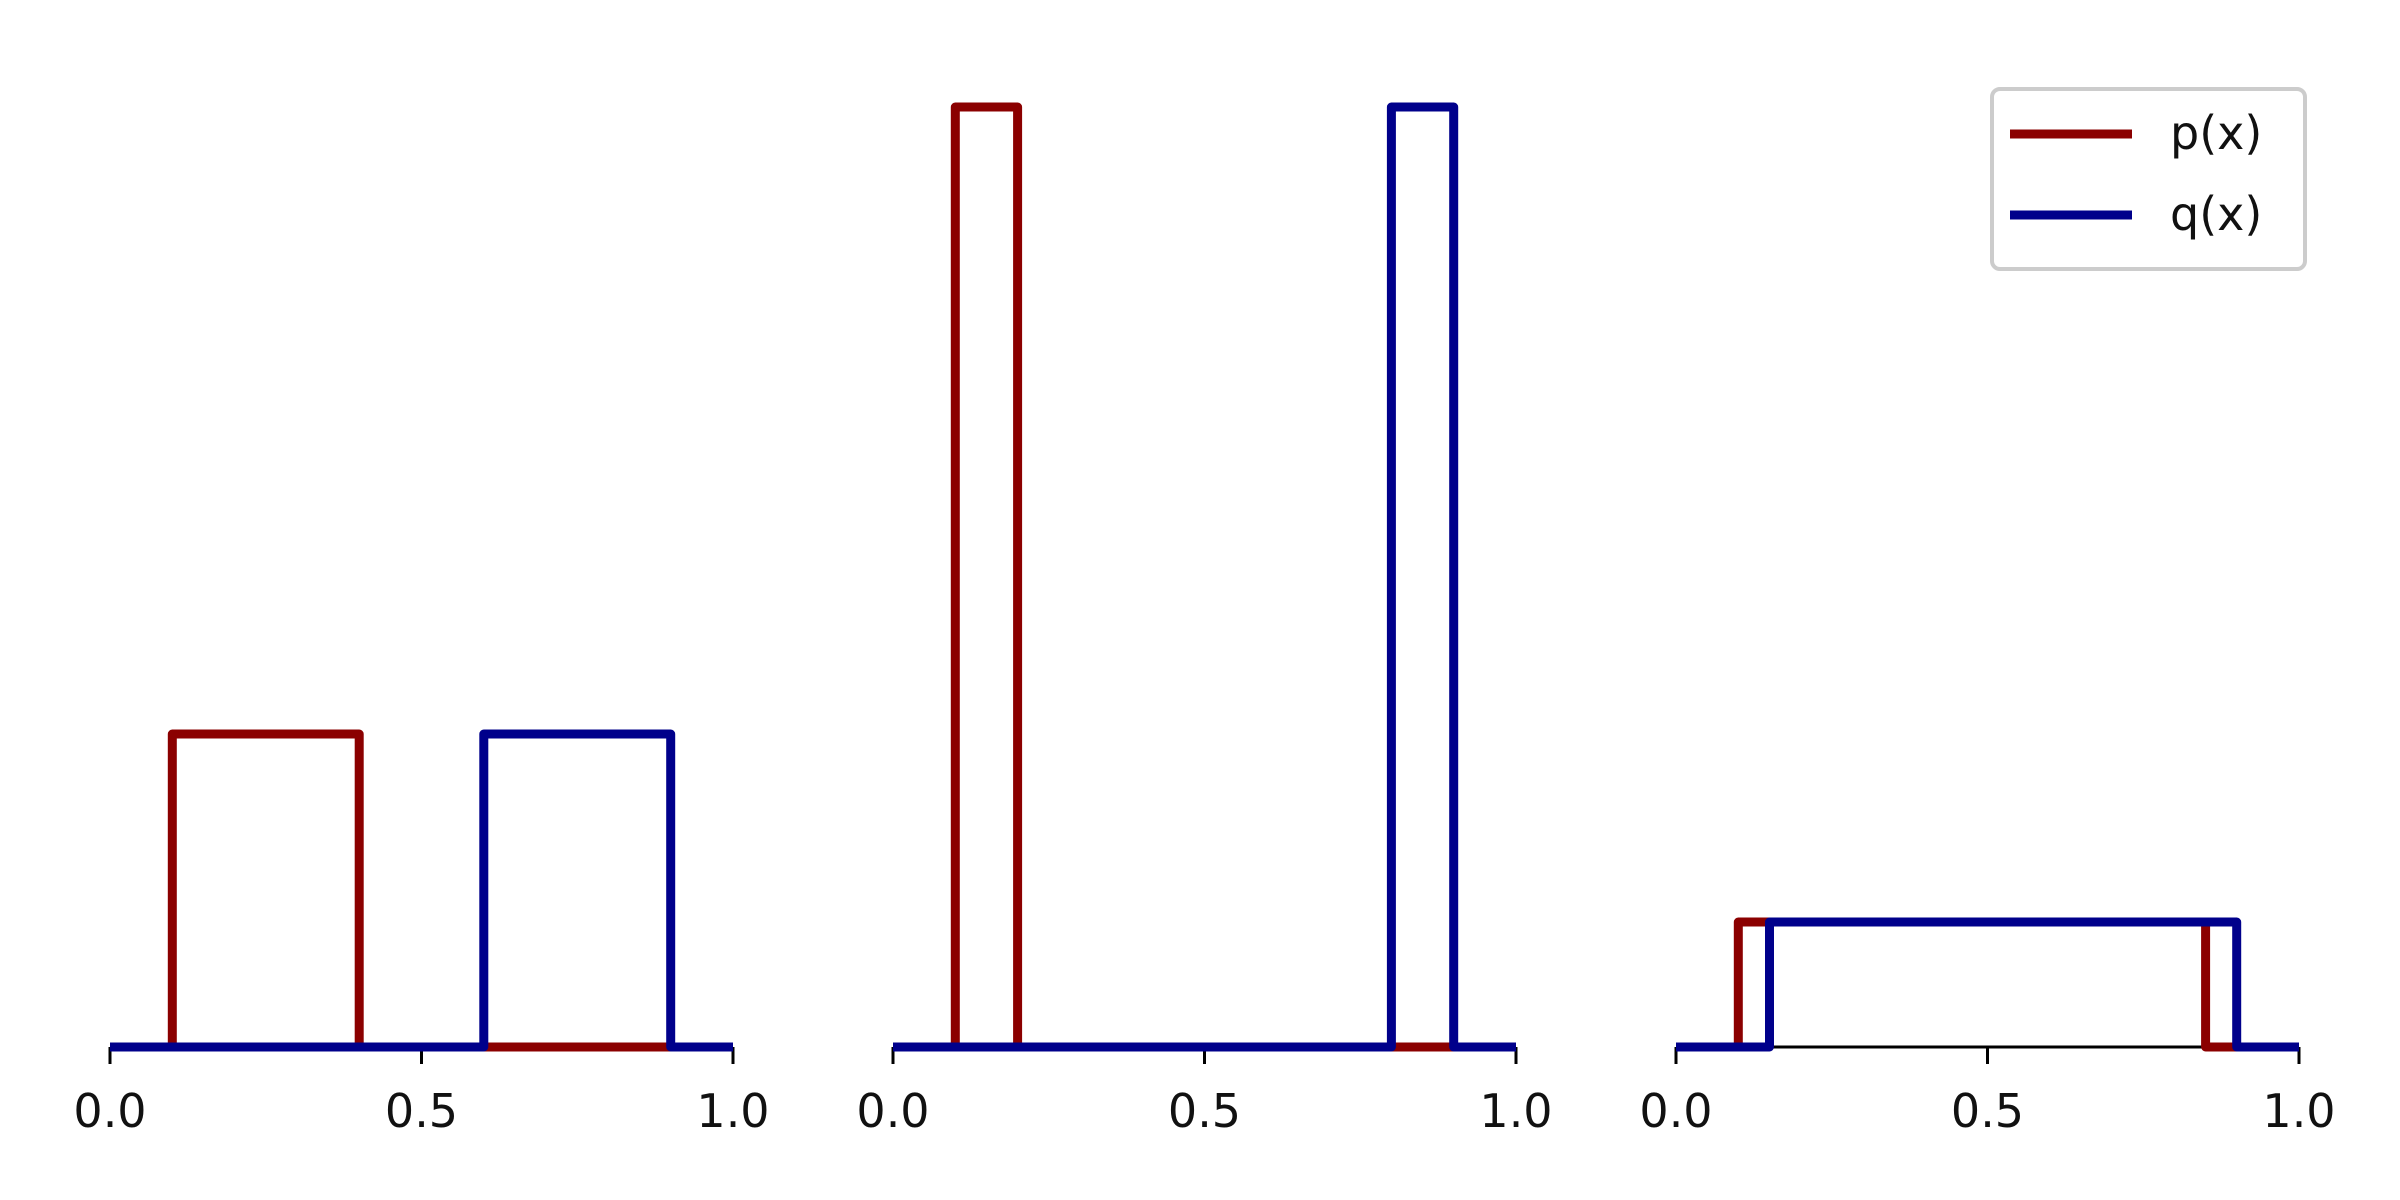 The height and width of the screenshot is (1200, 2400). Describe the element at coordinates (2148, 179) in the screenshot. I see `legend: p(x) q(x)` at that location.